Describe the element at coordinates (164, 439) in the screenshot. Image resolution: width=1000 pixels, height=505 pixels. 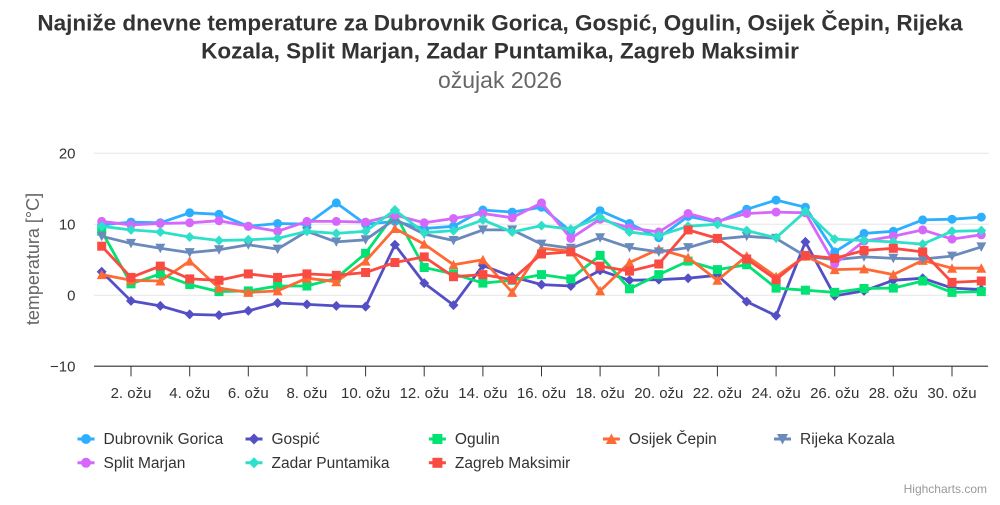
I see `svg-text: Dubrovnik Gorica` at that location.